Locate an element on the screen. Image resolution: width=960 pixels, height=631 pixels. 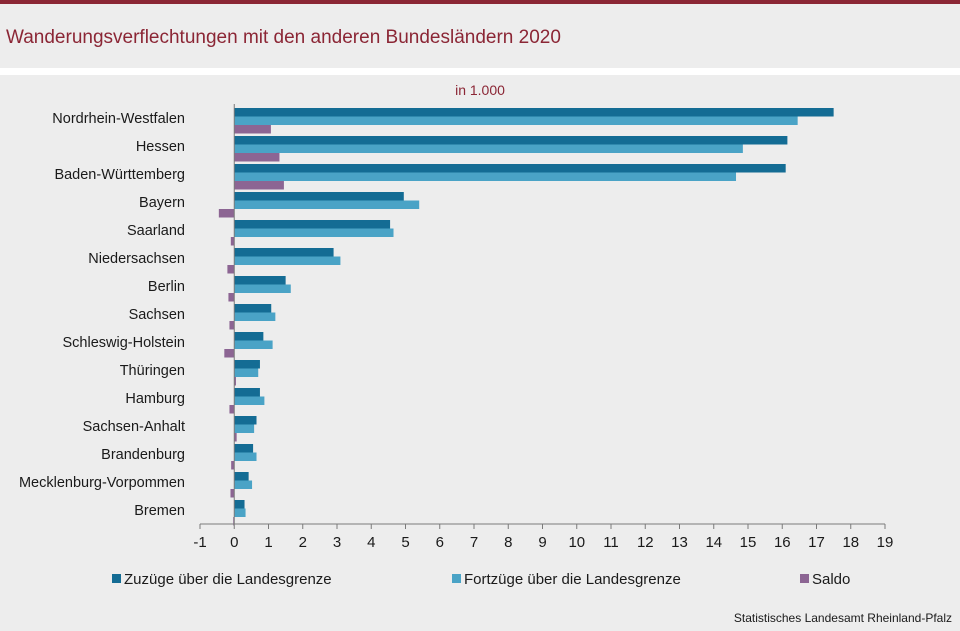
category-label-sachsen-anhalt: Sachsen-Anhalt is located at coordinates (134, 427).